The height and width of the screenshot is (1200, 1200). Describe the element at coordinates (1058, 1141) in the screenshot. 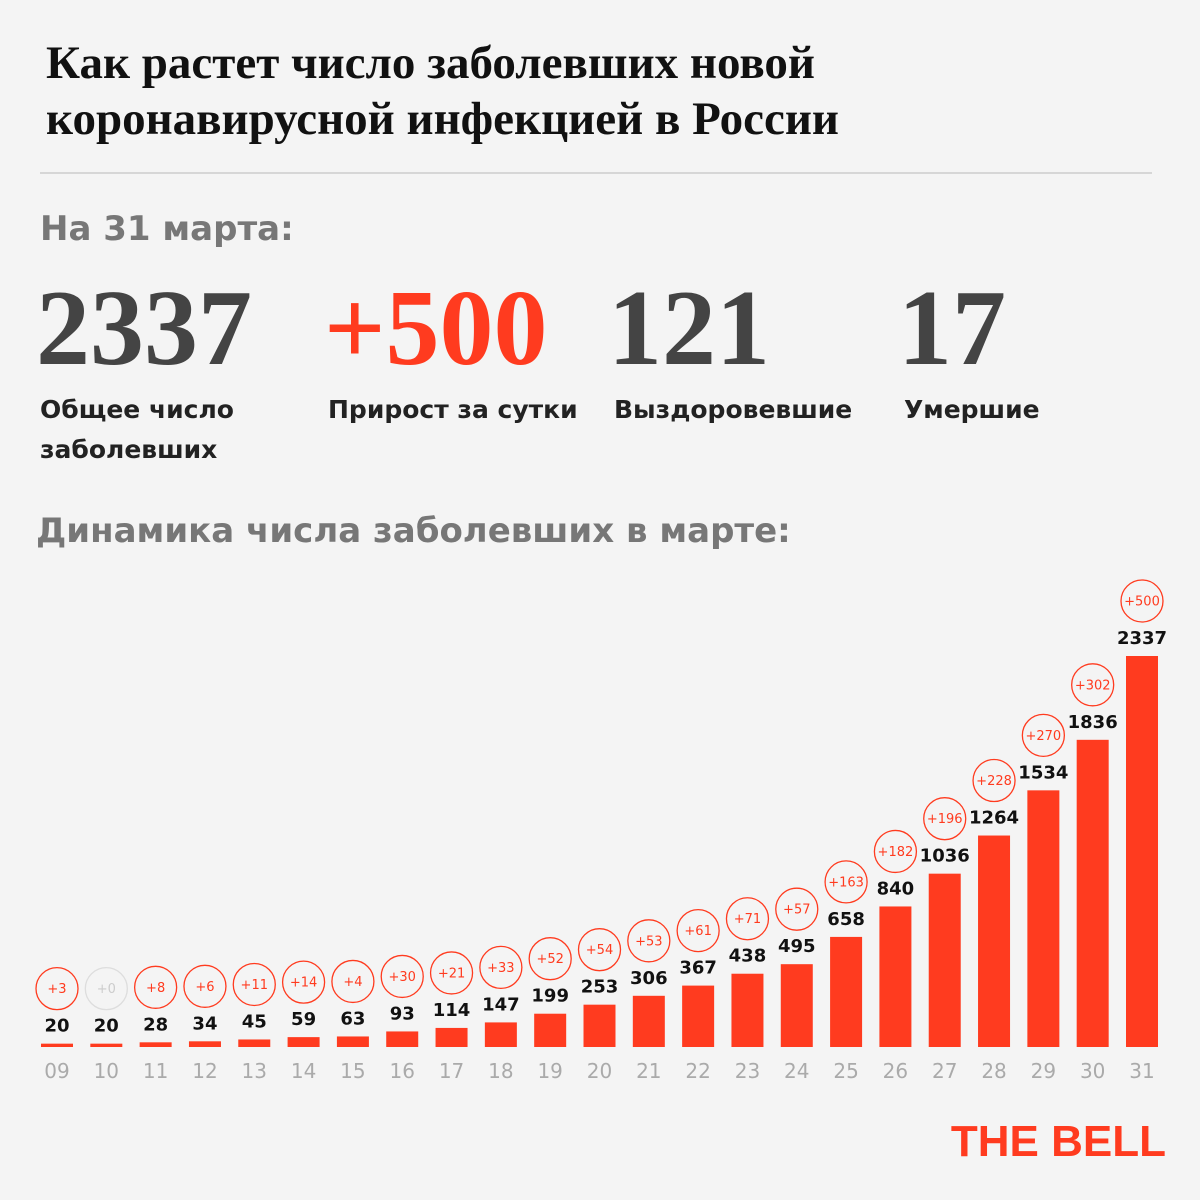

I see `brand: THE BELL` at that location.